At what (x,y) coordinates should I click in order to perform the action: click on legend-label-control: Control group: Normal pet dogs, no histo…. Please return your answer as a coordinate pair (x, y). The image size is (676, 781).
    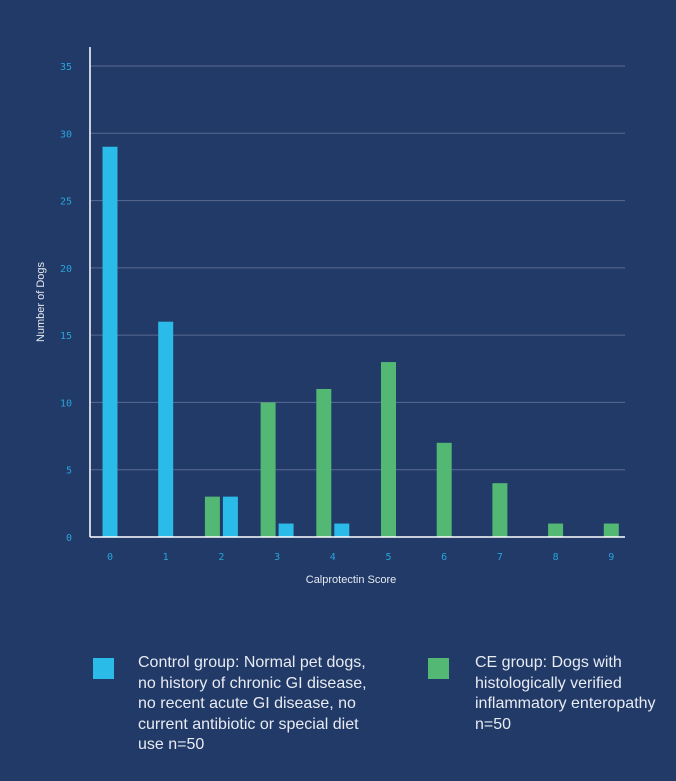
    Looking at the image, I should click on (252, 703).